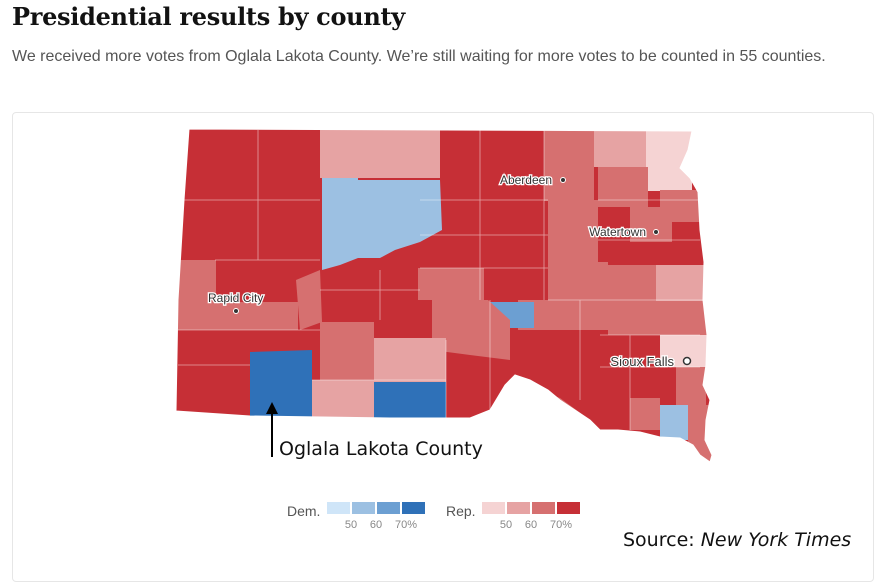  I want to click on county-bennett, so click(344, 400).